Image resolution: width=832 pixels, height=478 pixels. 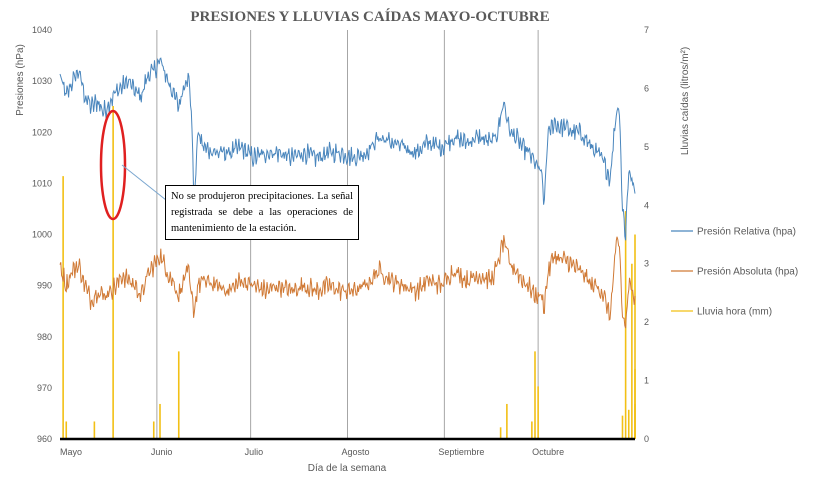 I want to click on left-tick-label: 1000, so click(x=42, y=235).